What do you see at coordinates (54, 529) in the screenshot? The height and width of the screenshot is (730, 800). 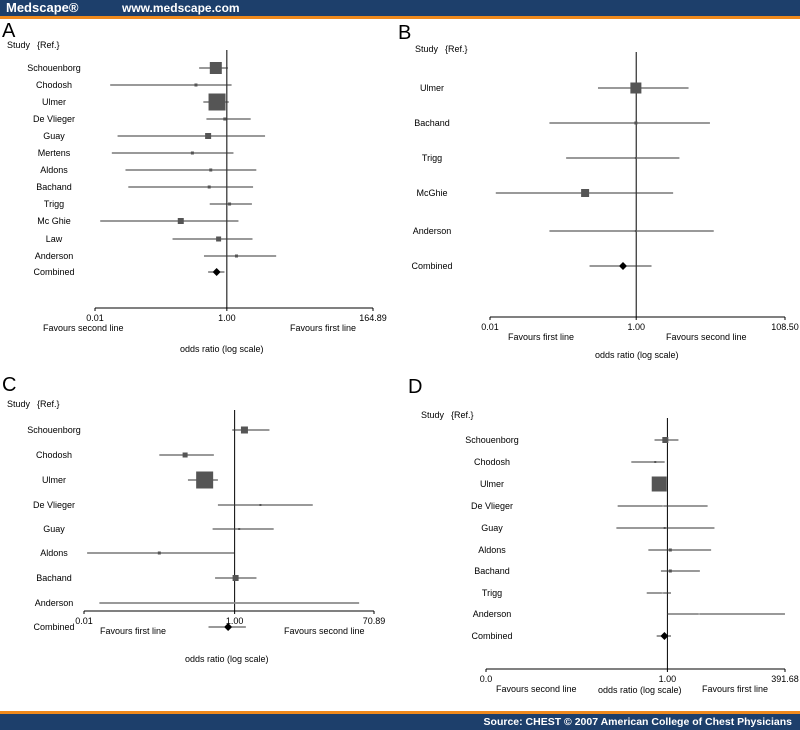 I see `study-name: Guay` at bounding box center [54, 529].